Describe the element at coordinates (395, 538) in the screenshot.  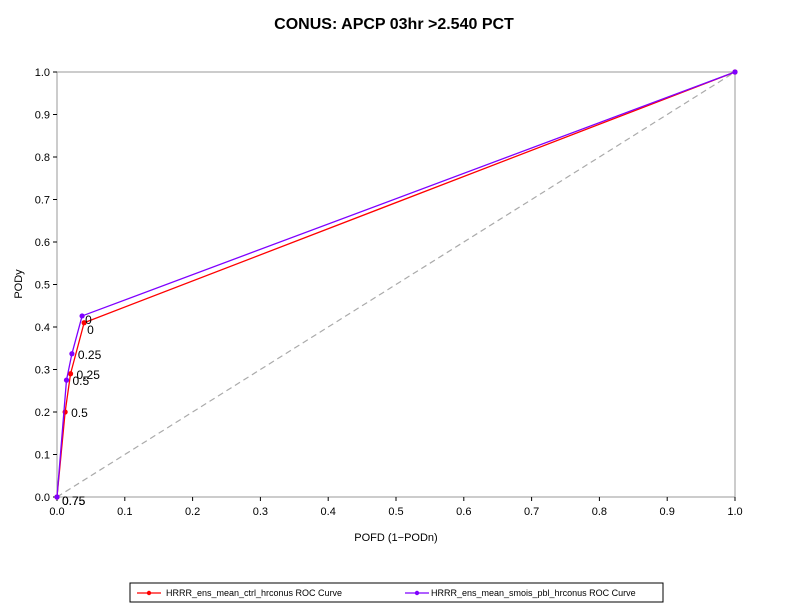
I see `x-axis-label: POFD (1−PODn)` at that location.